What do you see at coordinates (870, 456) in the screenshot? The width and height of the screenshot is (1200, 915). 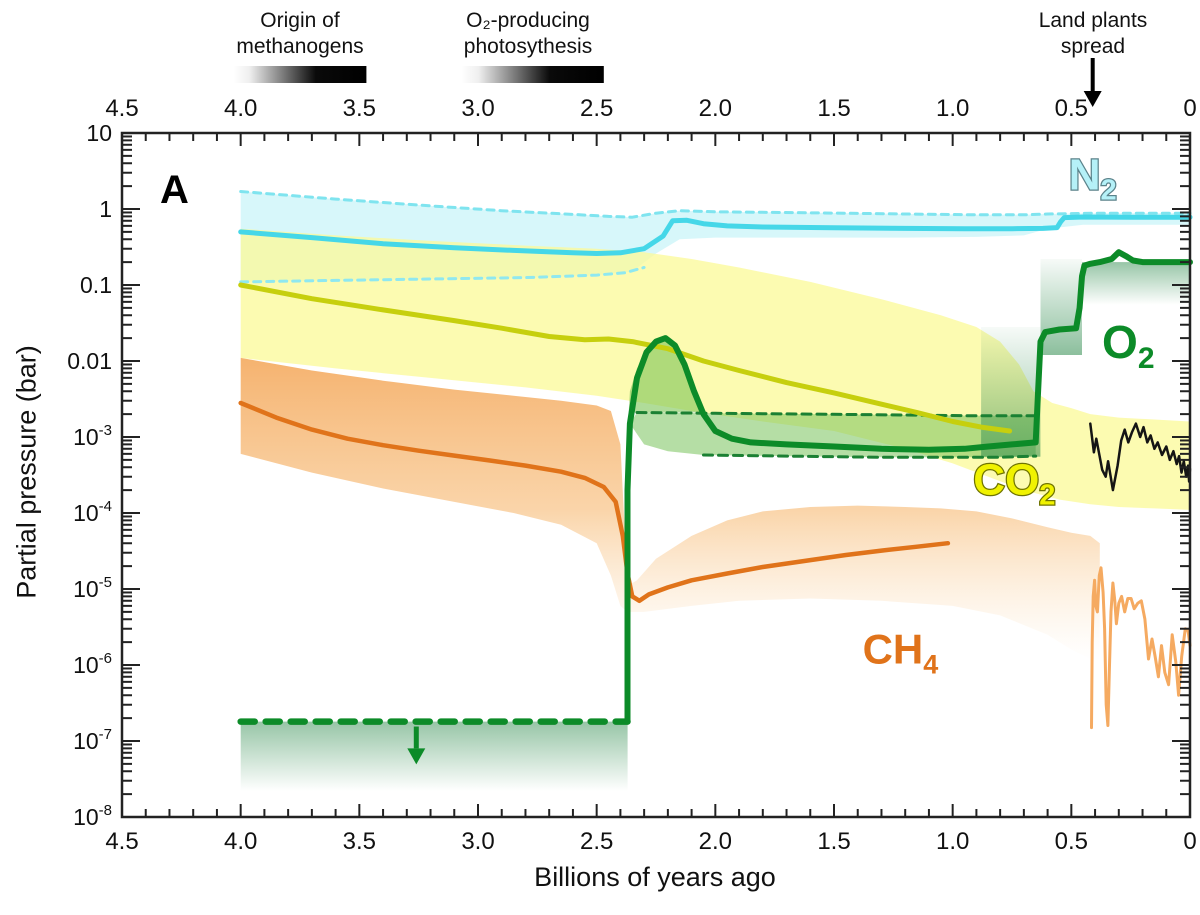 I see `o2-band-lower-dashed` at bounding box center [870, 456].